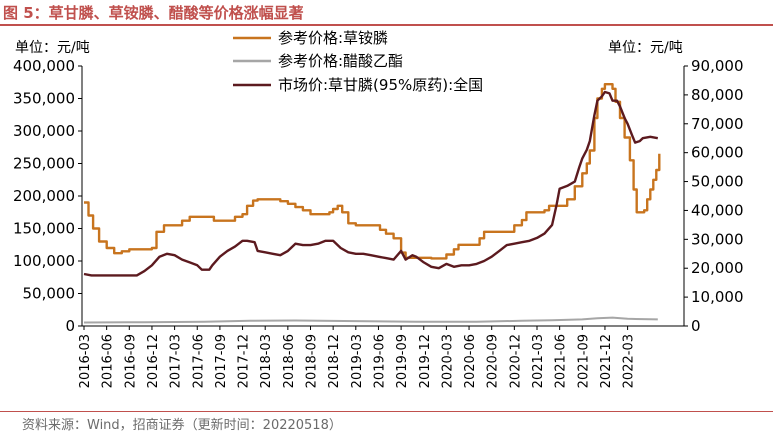 The width and height of the screenshot is (773, 439). Describe the element at coordinates (425, 361) in the screenshot. I see `x-tick-label: 2019-12` at that location.